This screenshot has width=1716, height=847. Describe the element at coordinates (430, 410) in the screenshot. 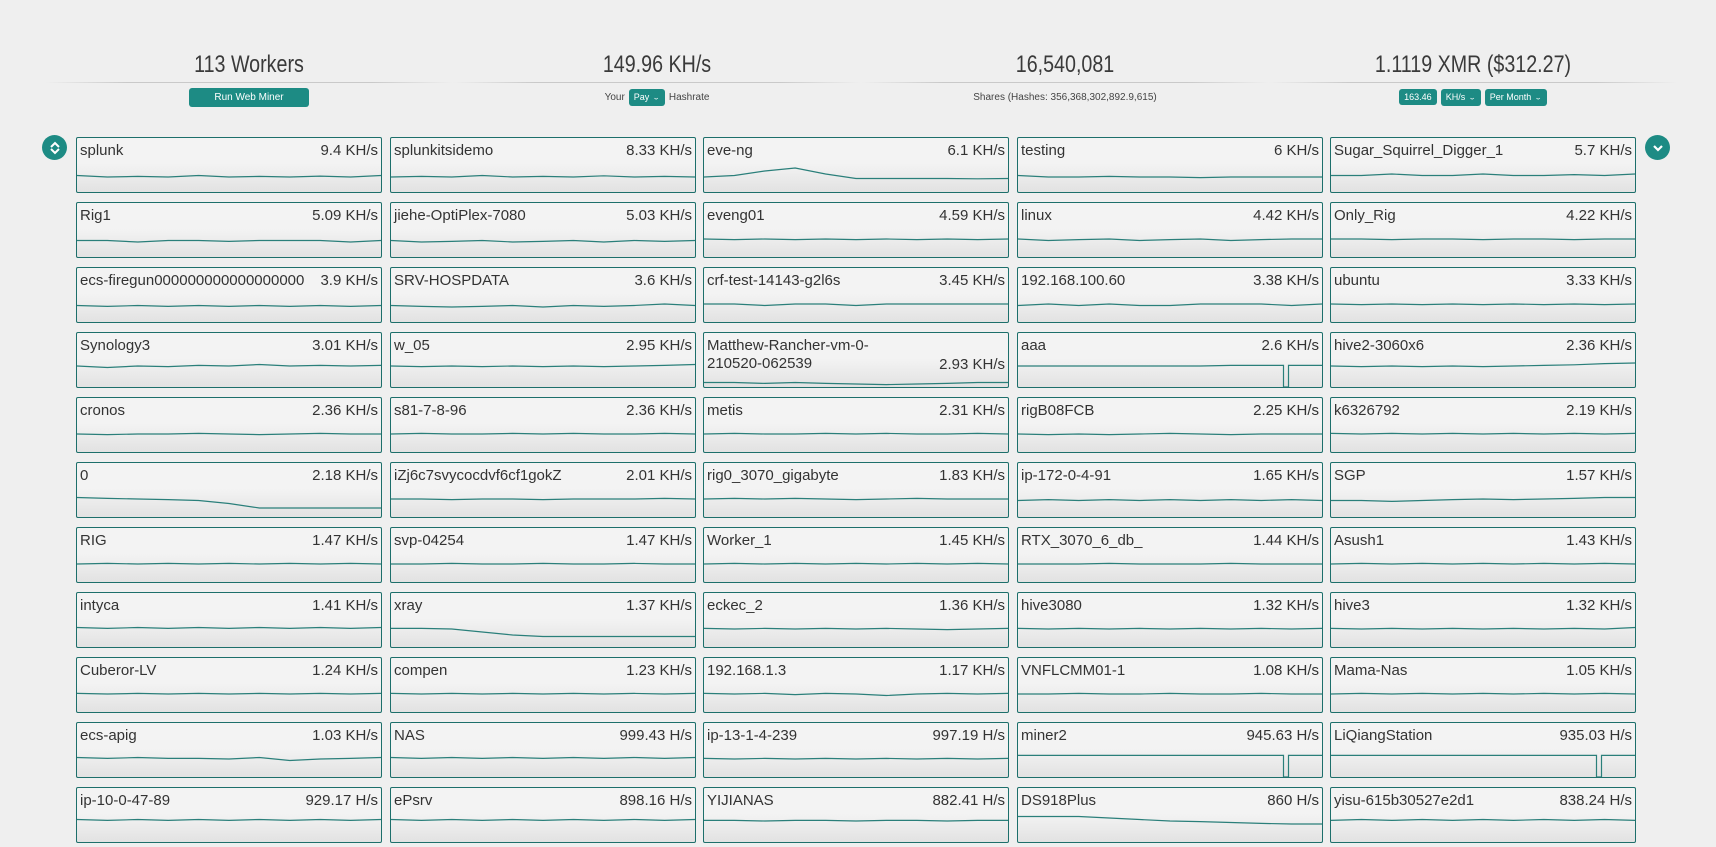

I see `worker-name: s81-7-8-96` at that location.